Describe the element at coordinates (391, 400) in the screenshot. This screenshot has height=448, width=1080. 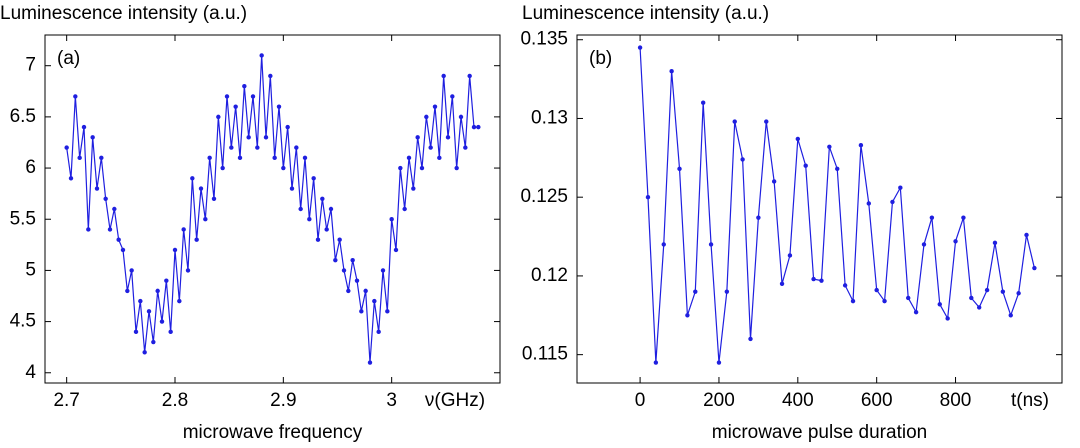
I see `x-tick-label: 3` at that location.